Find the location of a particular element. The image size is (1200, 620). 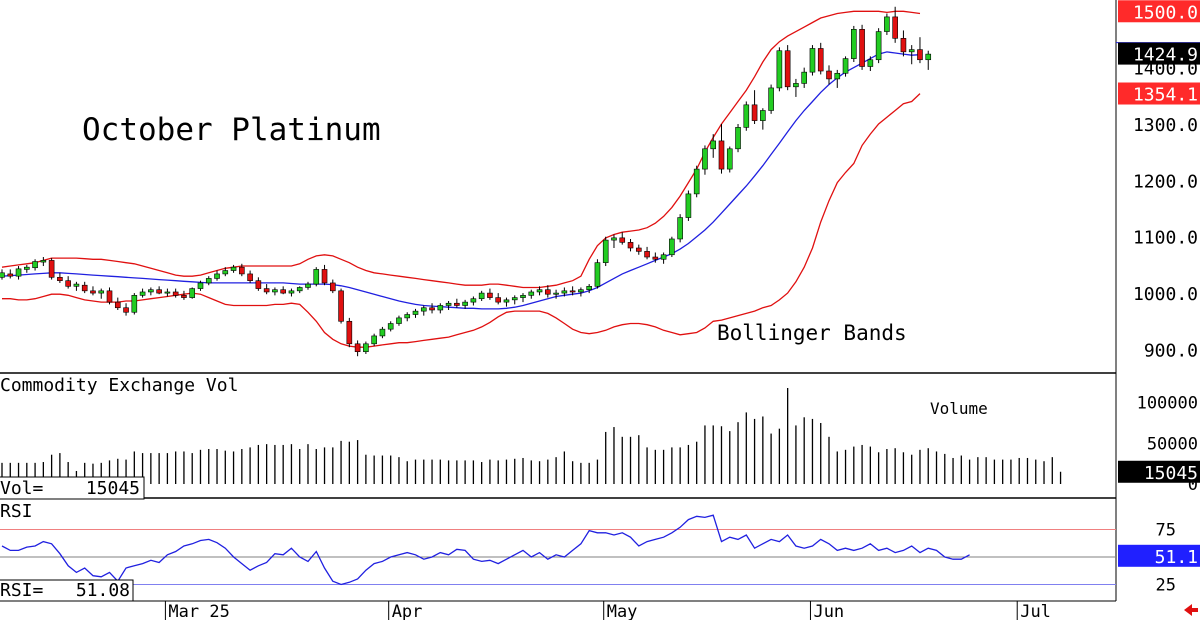

price-badge: 1500.0 is located at coordinates (1159, 11).